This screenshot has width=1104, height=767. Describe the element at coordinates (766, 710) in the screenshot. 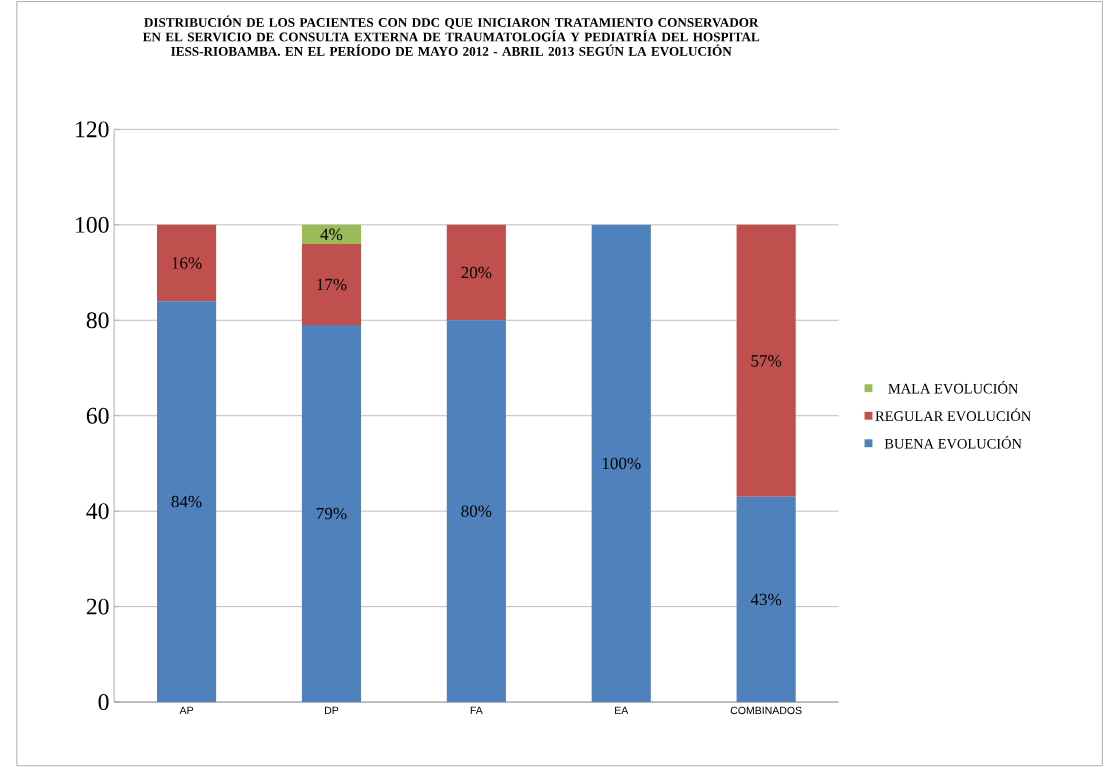

I see `x-tick-label: COMBINADOS` at that location.